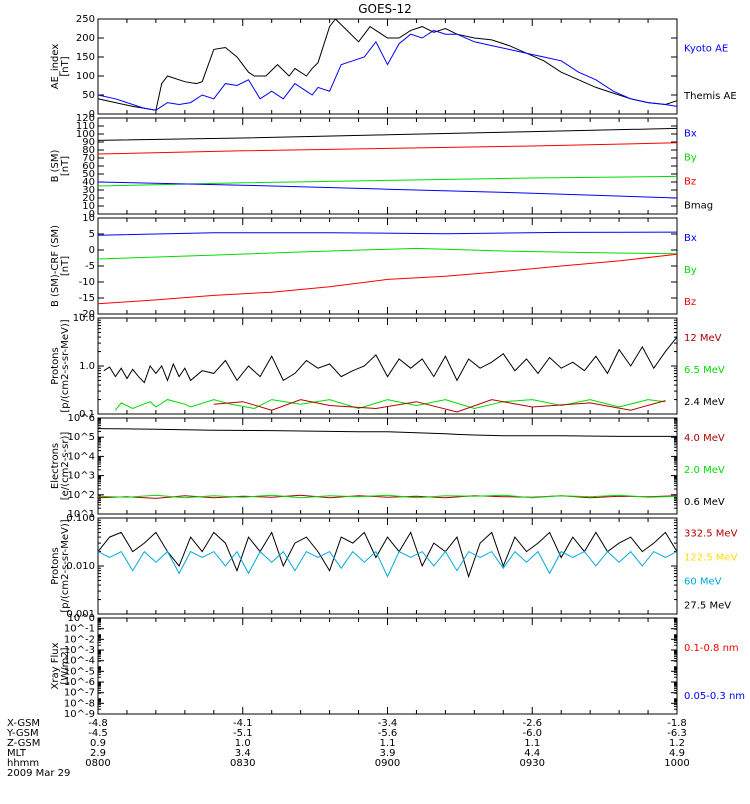 The height and width of the screenshot is (804, 750). I want to click on b-crf-ytick-label: 0, so click(92, 250).